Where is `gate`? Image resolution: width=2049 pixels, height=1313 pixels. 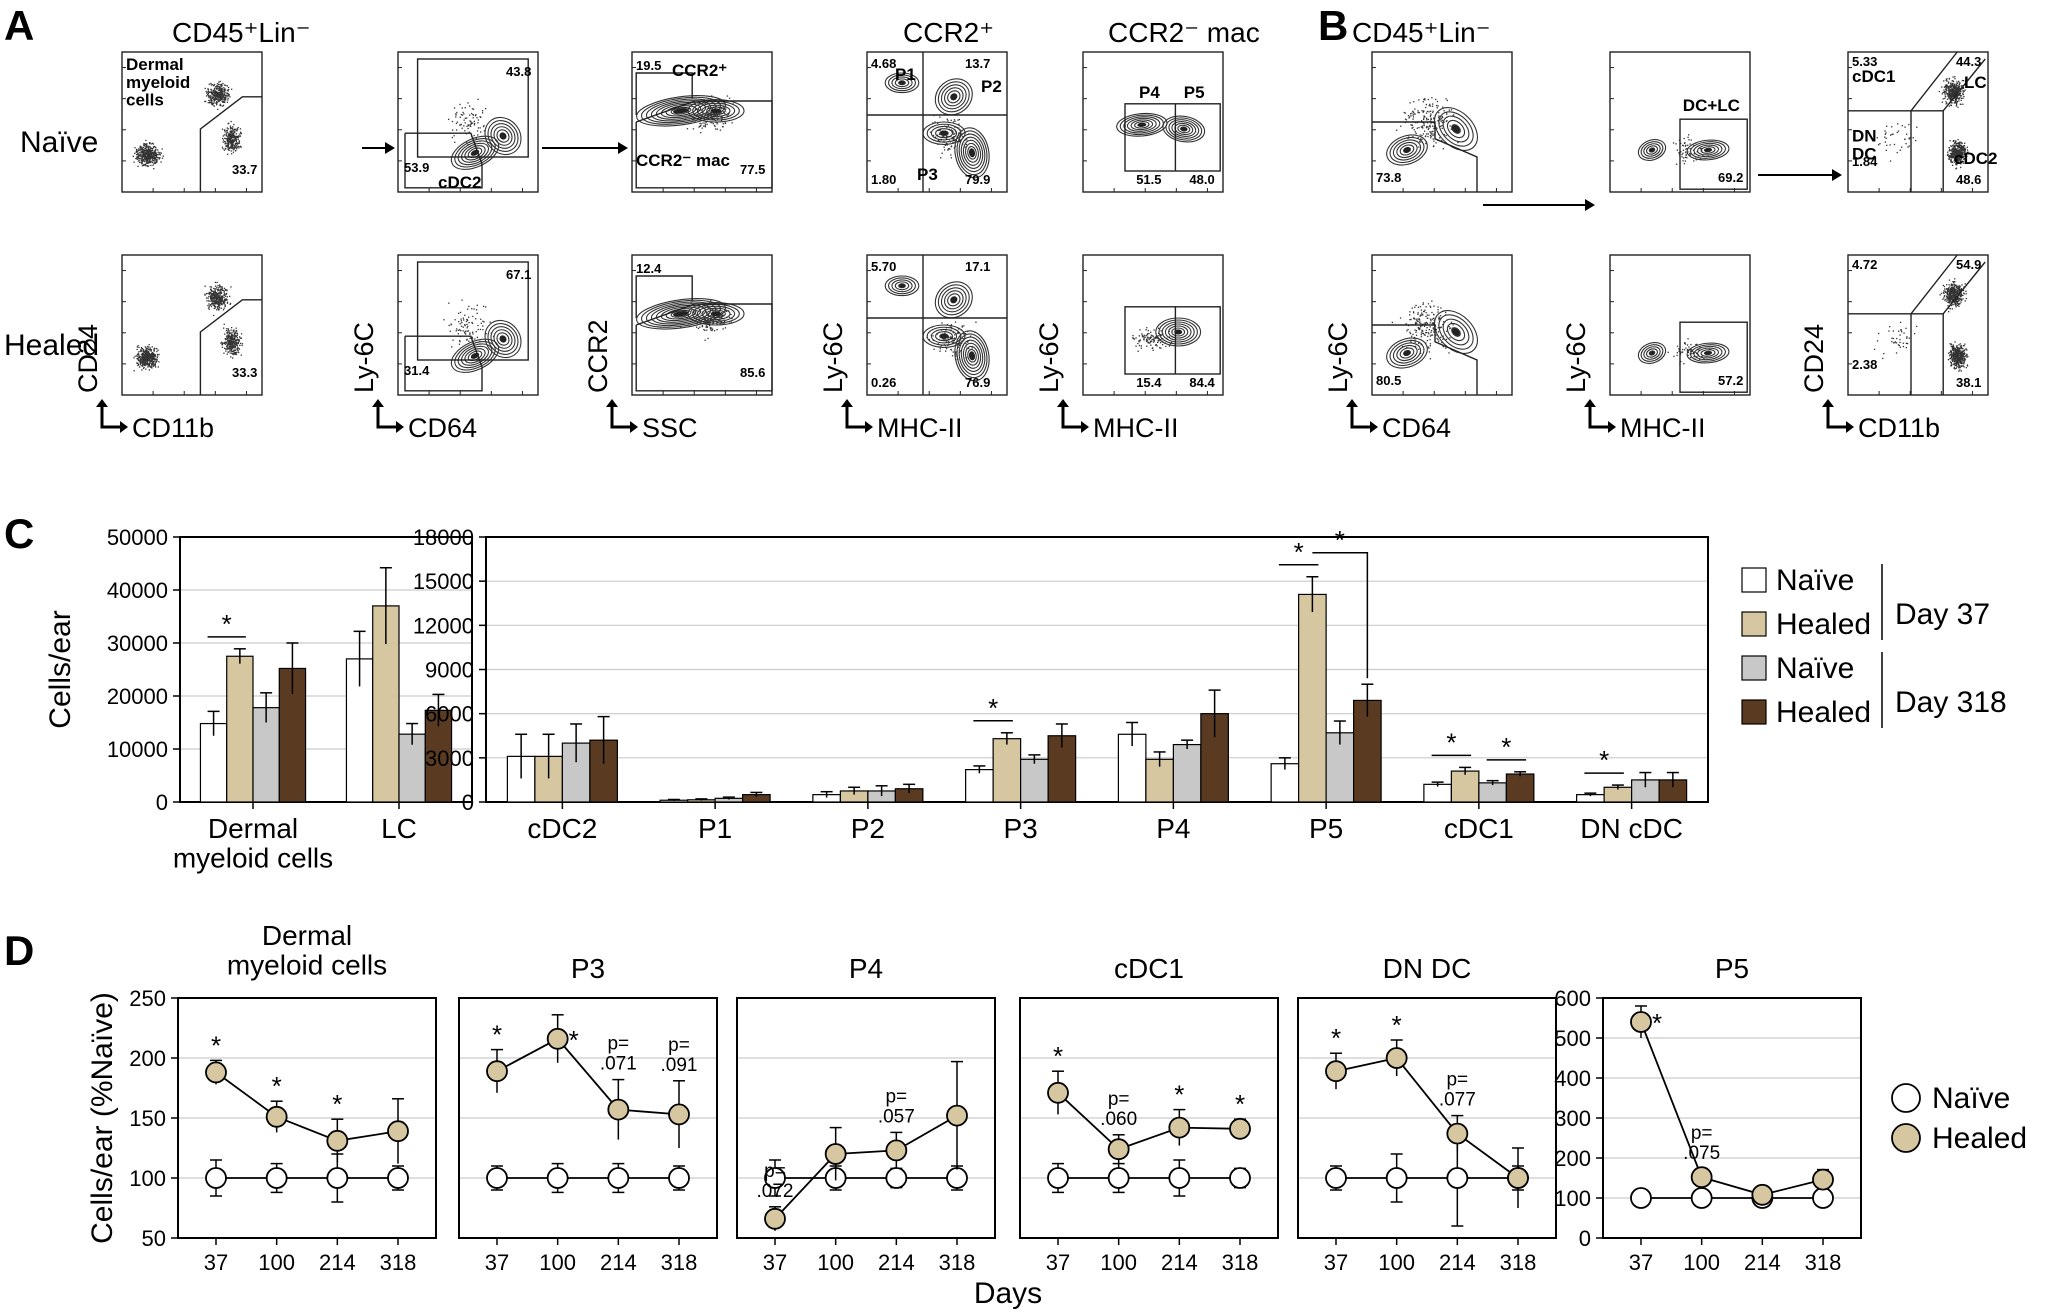 gate is located at coordinates (230, 347).